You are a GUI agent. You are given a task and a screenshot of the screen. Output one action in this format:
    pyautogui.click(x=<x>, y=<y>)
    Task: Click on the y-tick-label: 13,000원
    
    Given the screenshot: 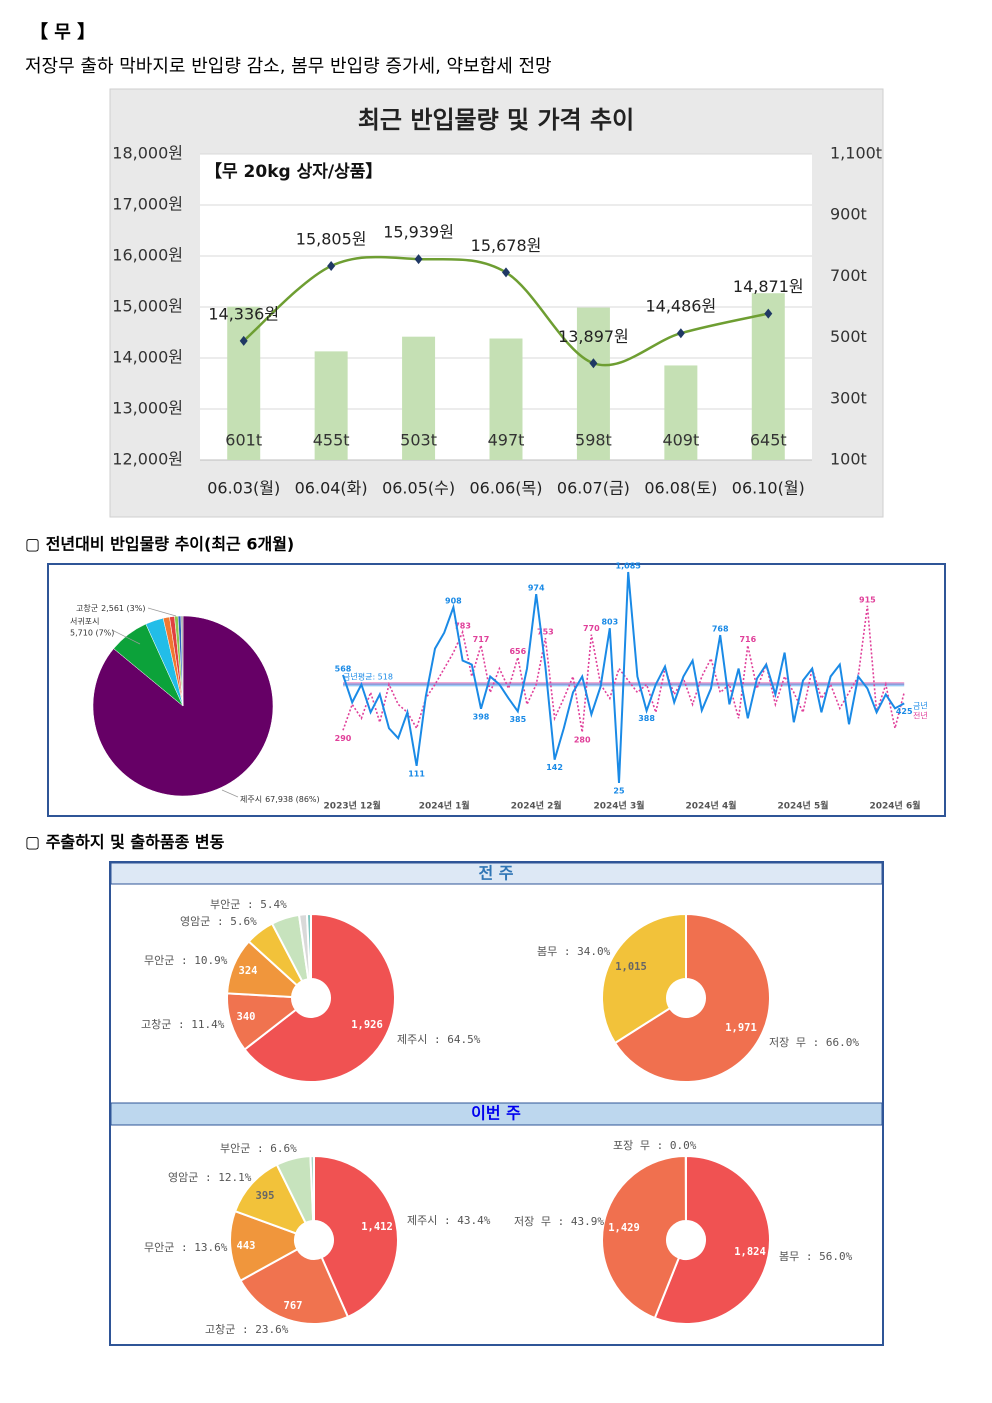 What is the action you would take?
    pyautogui.click(x=147, y=408)
    